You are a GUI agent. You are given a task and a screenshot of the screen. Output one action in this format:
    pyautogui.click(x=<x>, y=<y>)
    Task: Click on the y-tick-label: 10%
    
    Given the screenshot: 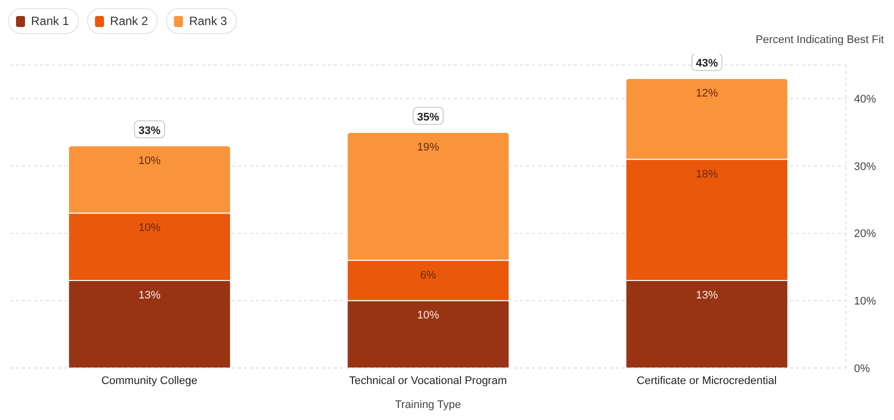 What is the action you would take?
    pyautogui.click(x=865, y=302)
    